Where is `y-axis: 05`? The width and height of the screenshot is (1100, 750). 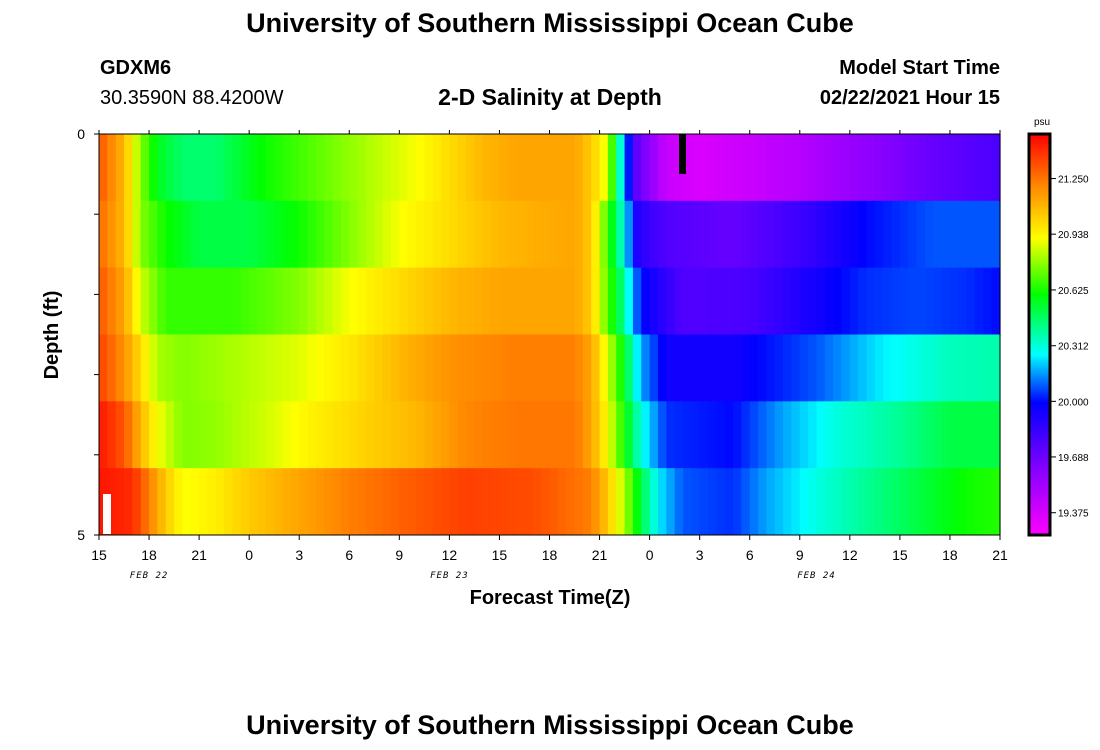
y-axis: 05 is located at coordinates (88, 334).